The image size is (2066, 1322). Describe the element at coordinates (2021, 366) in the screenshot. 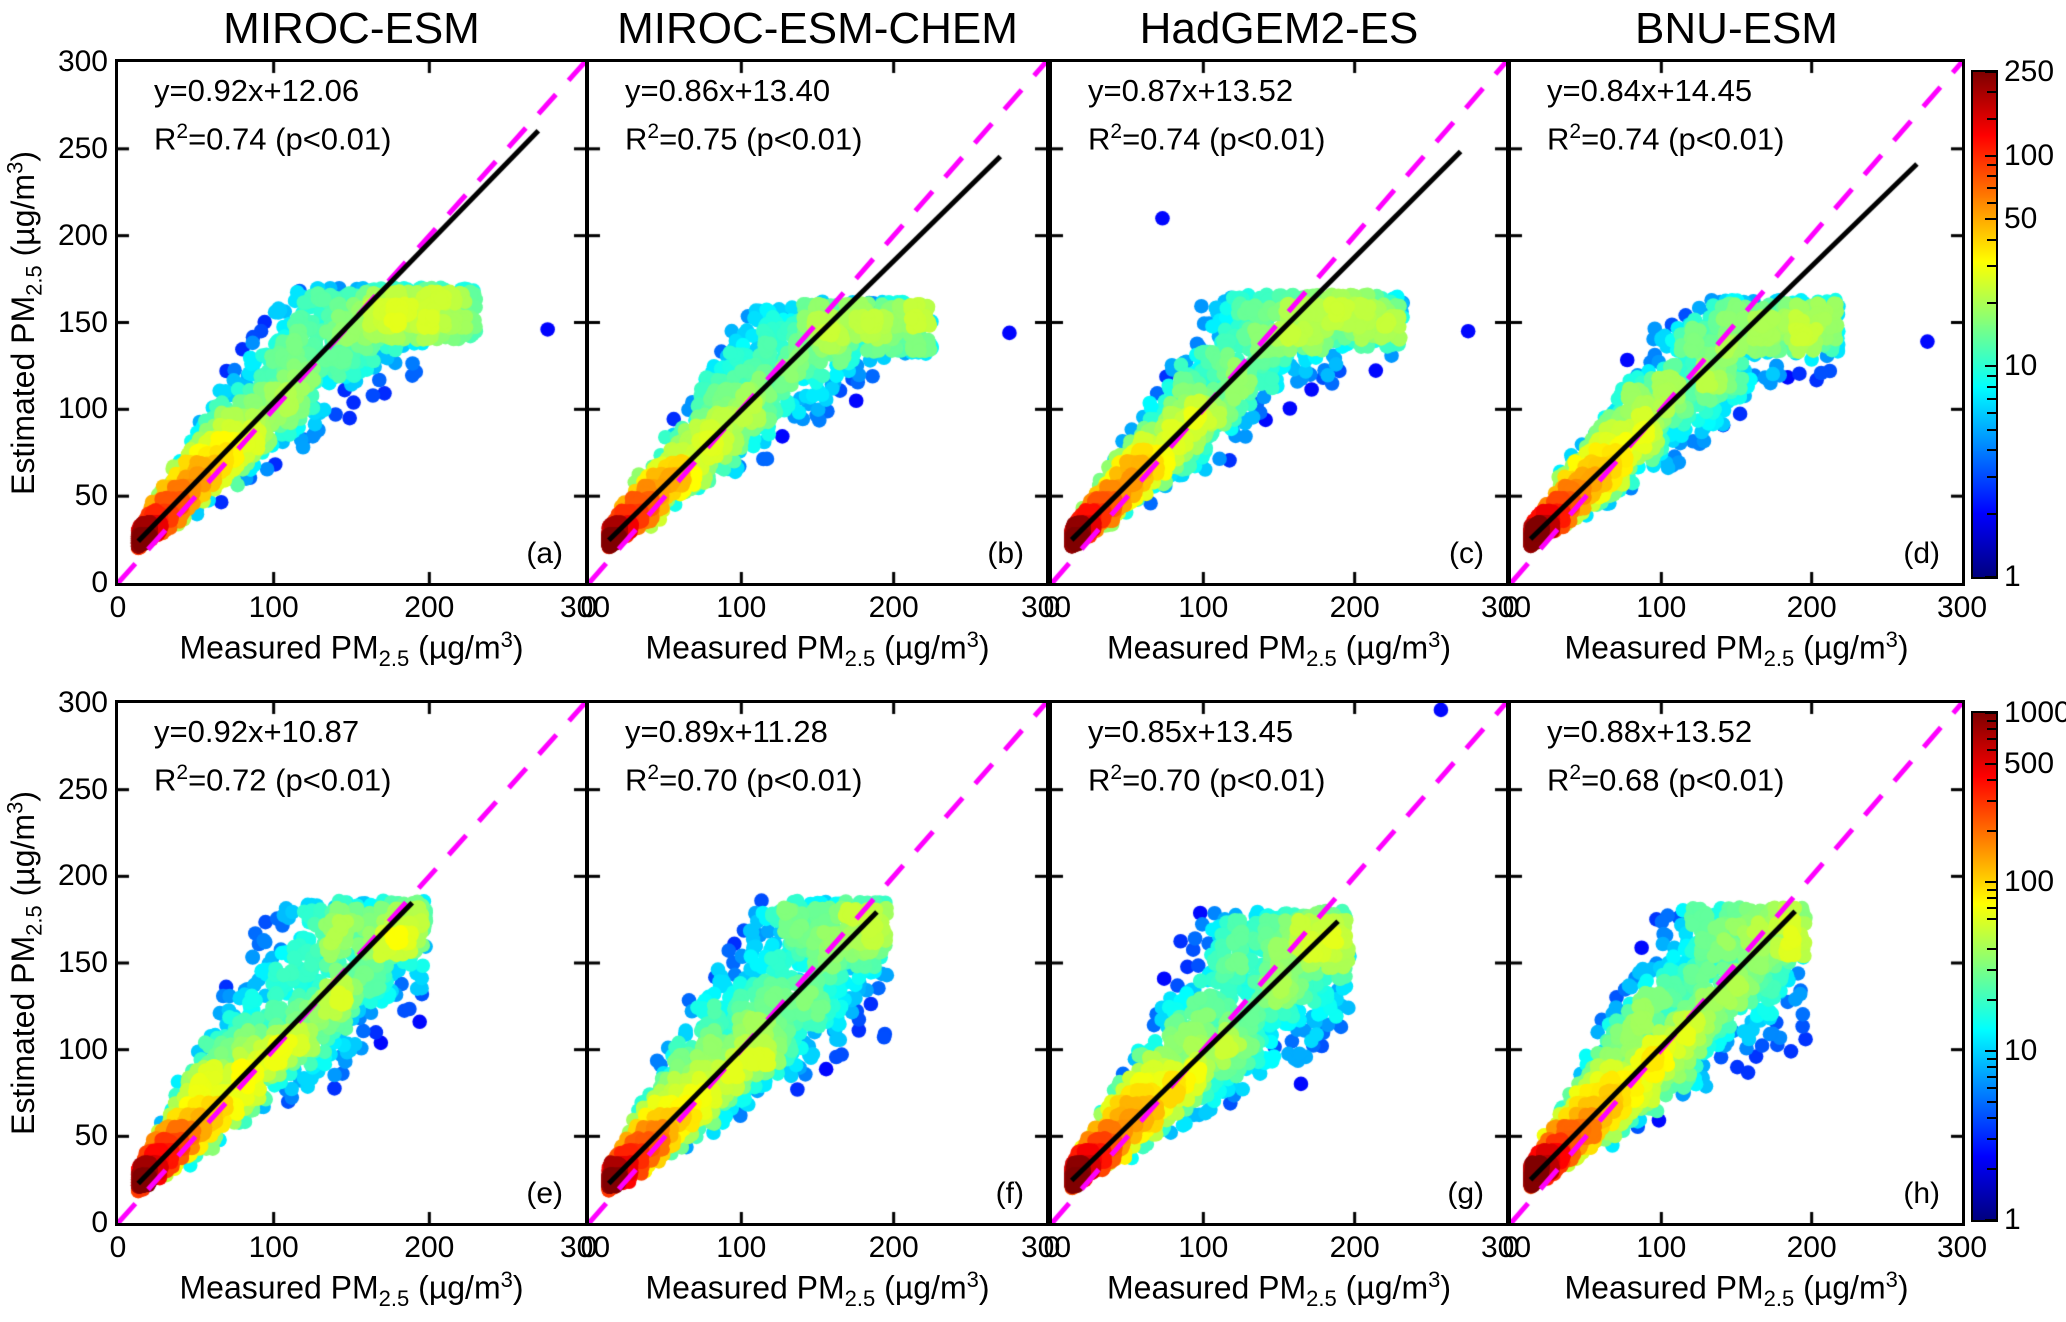

I see `colorbar-tick-label: 10` at that location.